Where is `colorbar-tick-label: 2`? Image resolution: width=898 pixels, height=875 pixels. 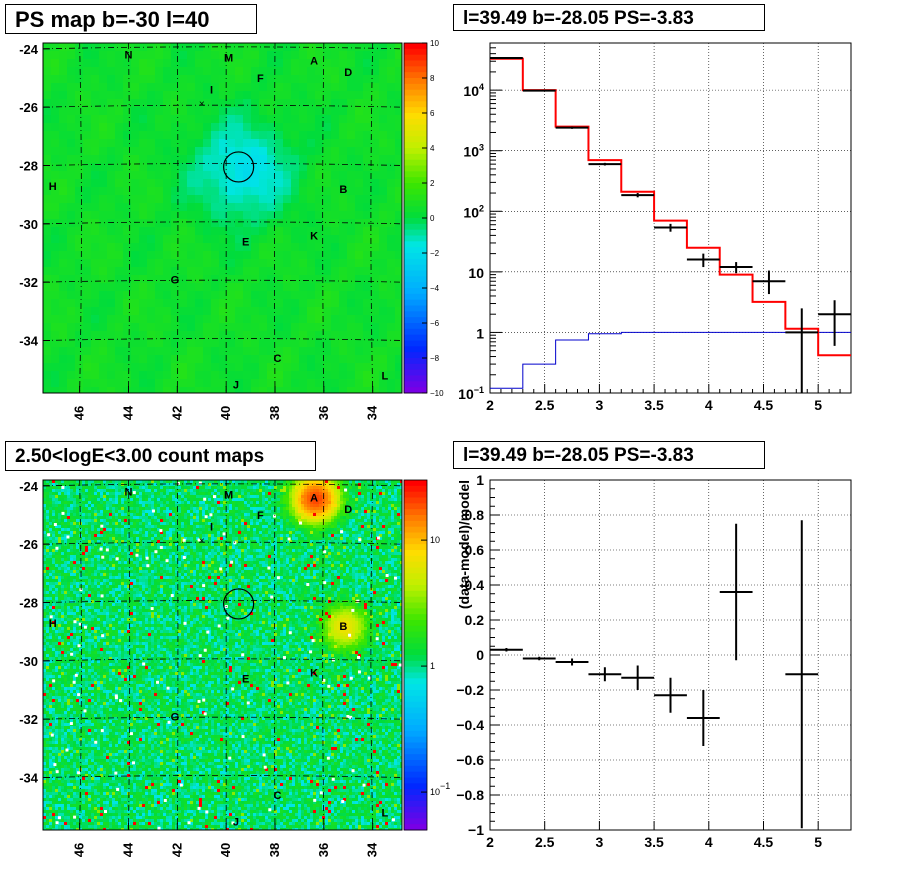 colorbar-tick-label: 2 is located at coordinates (432, 183).